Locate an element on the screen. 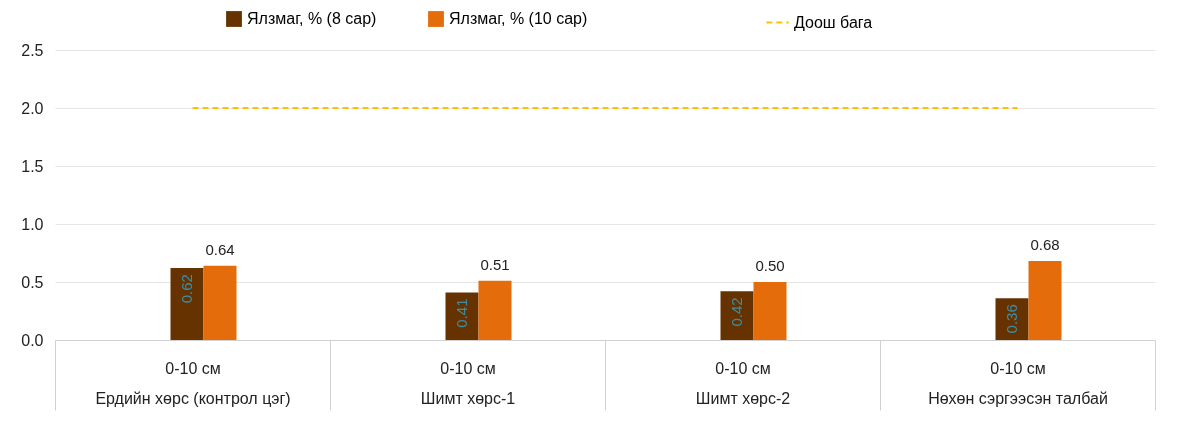  y-tick-label: 1.5 is located at coordinates (32, 166).